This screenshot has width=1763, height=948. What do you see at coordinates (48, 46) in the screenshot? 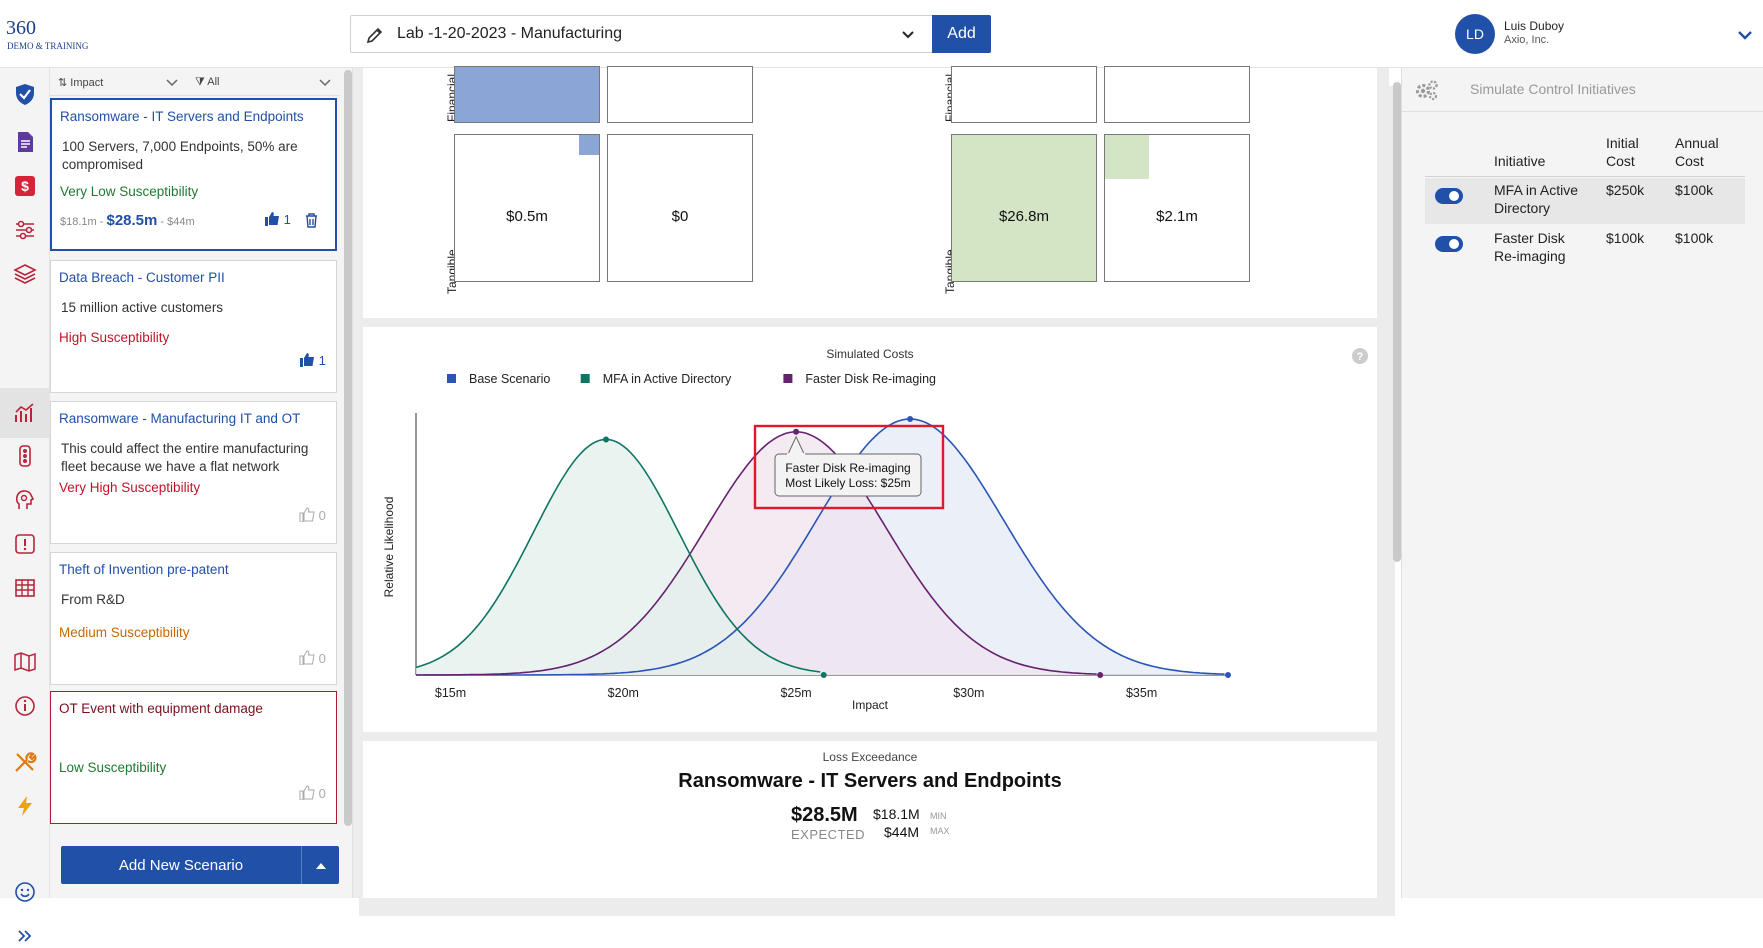
I see `logo-subtitle: DEMO & TRAINING` at bounding box center [48, 46].